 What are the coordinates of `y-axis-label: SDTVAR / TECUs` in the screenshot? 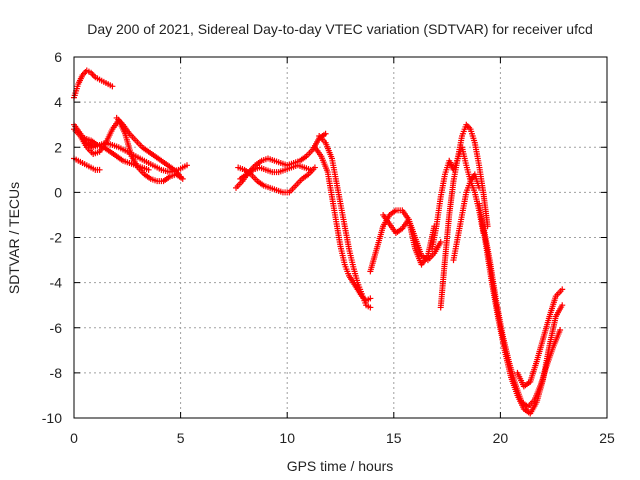 It's located at (14, 238).